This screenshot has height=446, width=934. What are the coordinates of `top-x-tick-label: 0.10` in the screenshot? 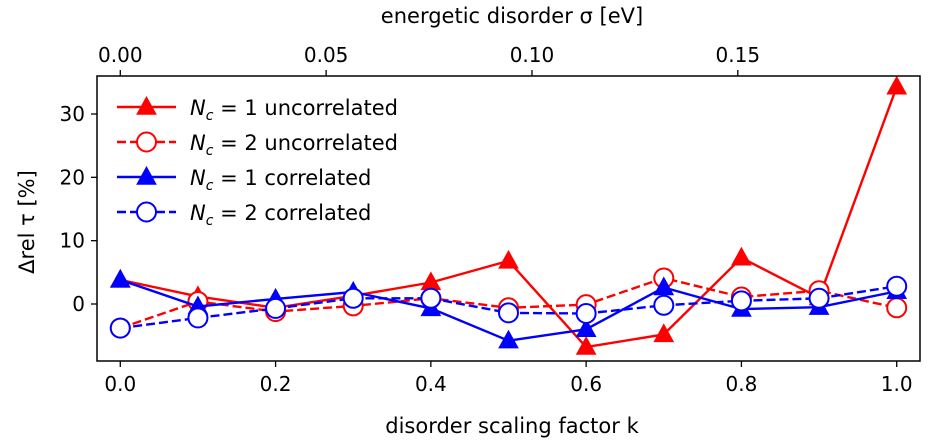 It's located at (532, 55).